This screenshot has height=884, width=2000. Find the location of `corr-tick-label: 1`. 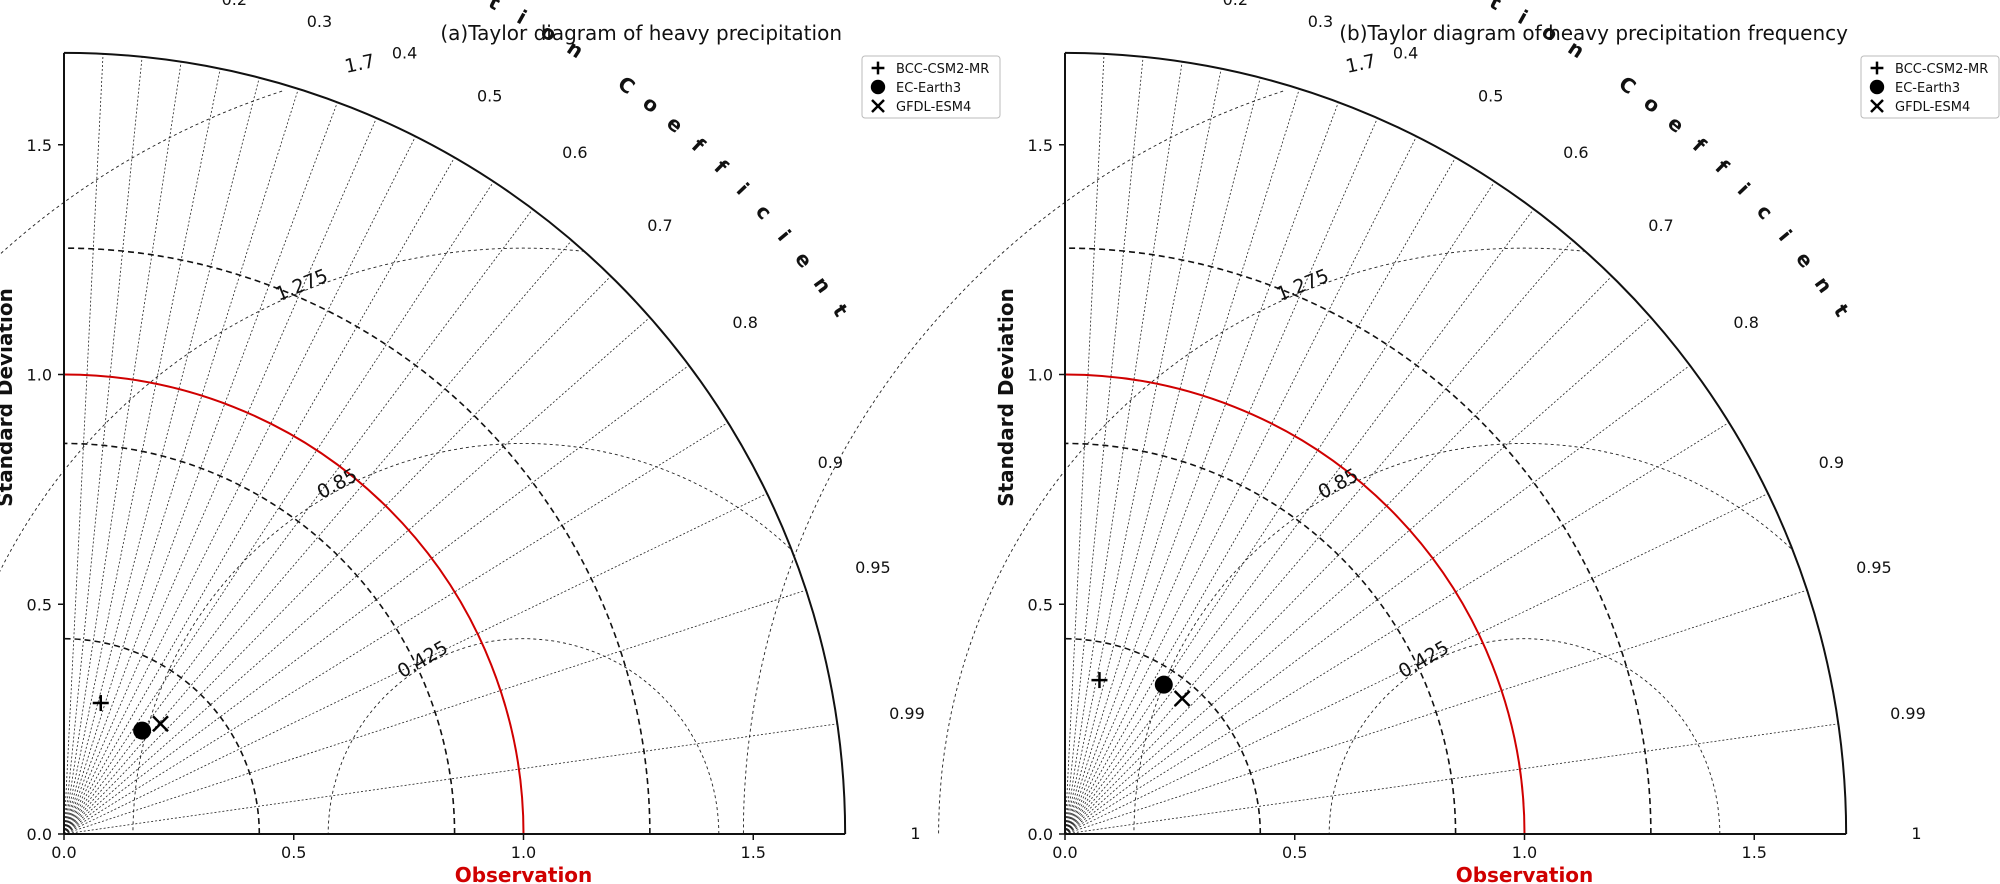

corr-tick-label: 1 is located at coordinates (1916, 833).